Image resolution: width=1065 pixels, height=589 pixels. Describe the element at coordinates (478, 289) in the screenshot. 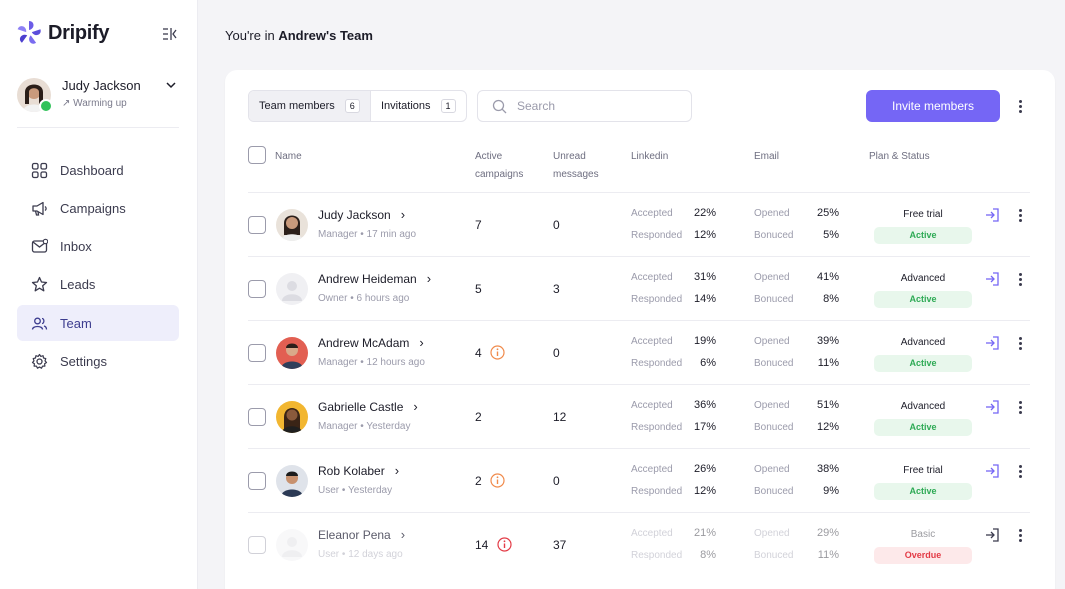

I see `active-campaigns-count: 5` at that location.